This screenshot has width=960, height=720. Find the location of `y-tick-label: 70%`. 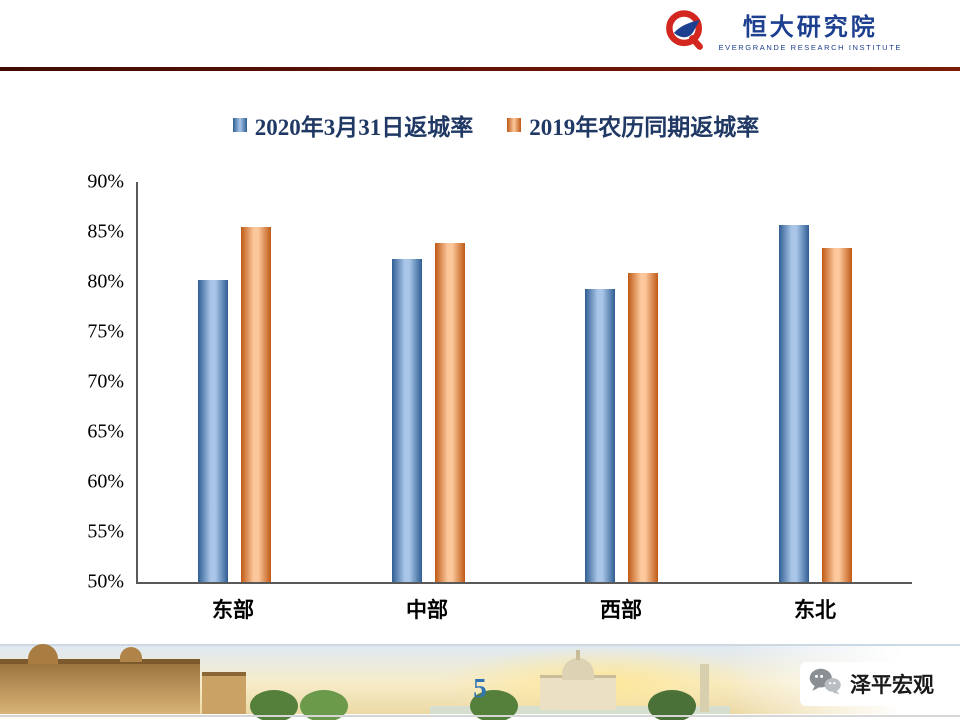

y-tick-label: 70% is located at coordinates (105, 381).